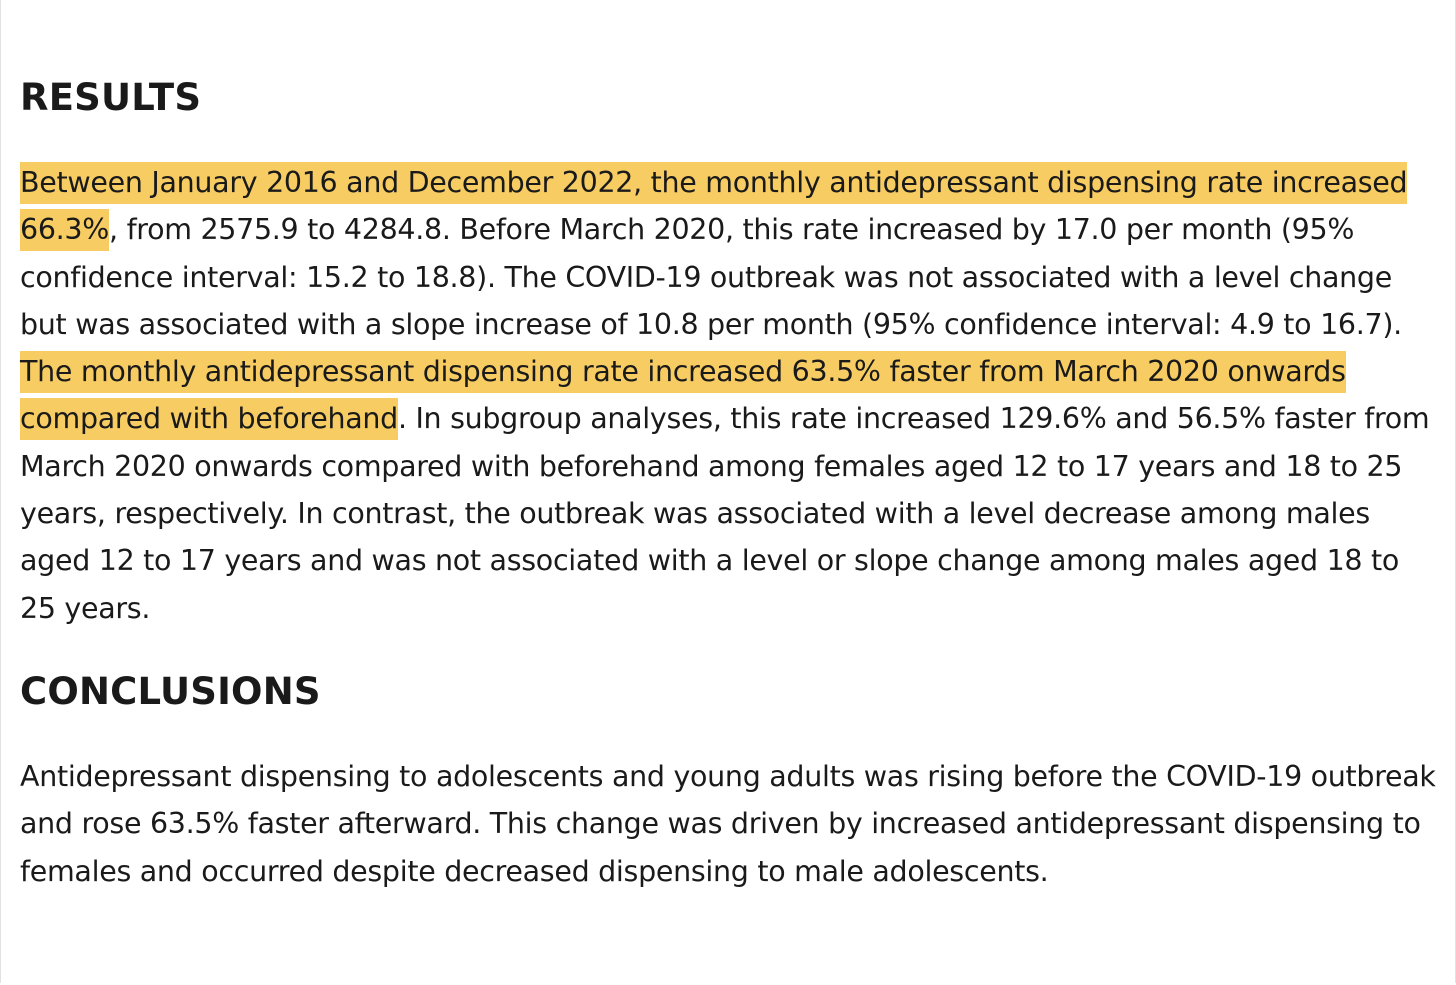 This screenshot has height=985, width=1456. I want to click on results-heading: RESULTS, so click(111, 97).